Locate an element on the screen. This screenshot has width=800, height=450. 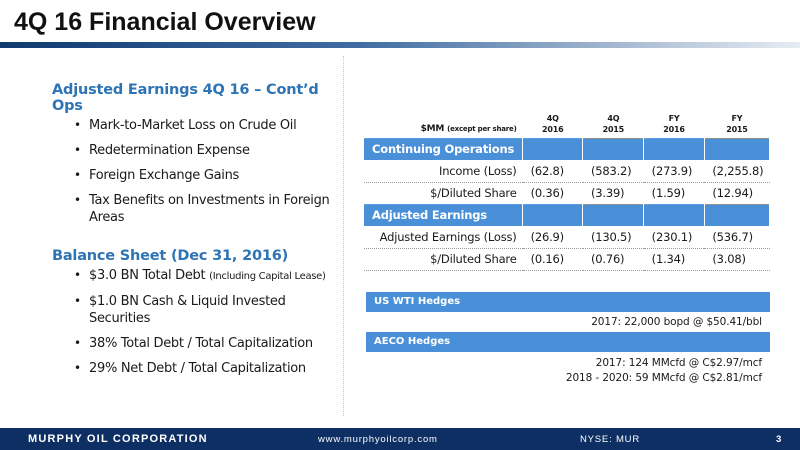
balance-item-note: (Including Capital Lease) is located at coordinates (267, 276).